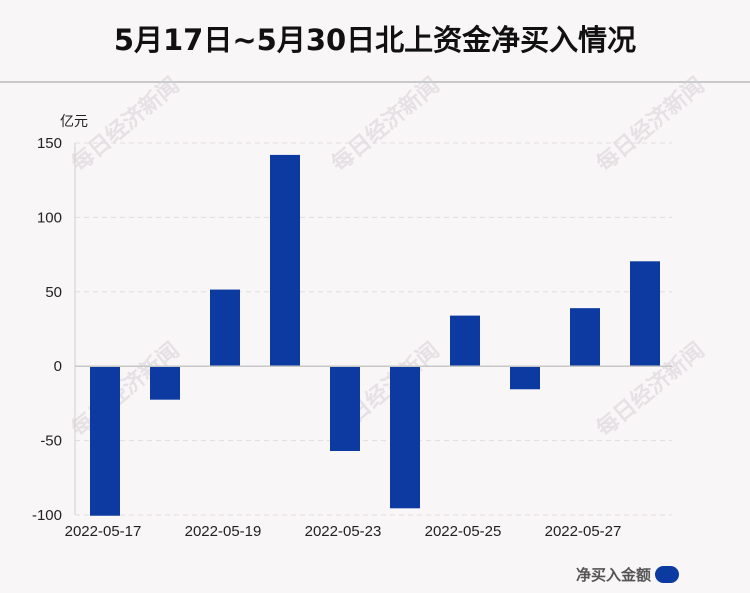  Describe the element at coordinates (223, 531) in the screenshot. I see `x-tick-label: 2022-05-19` at that location.